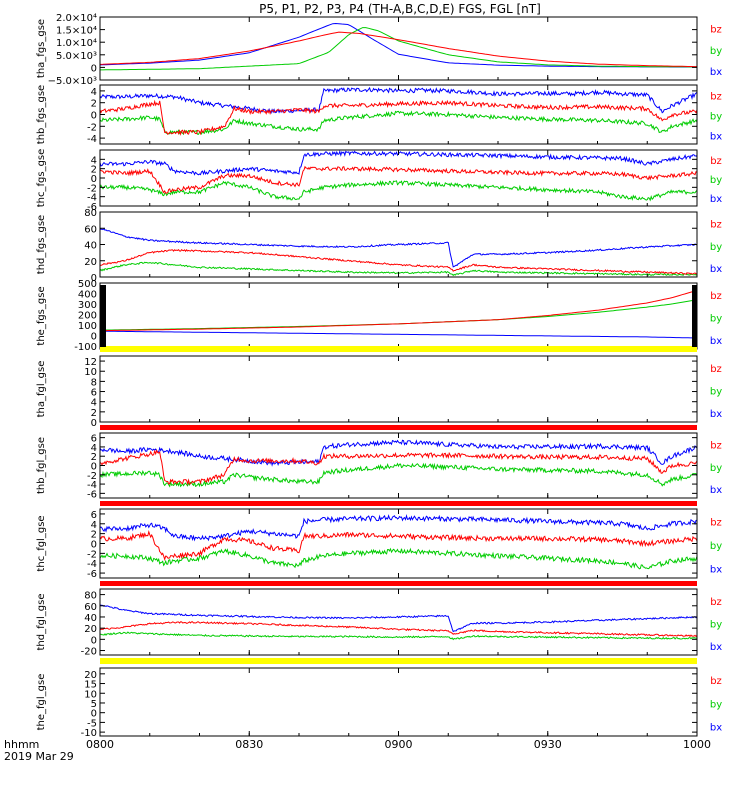  What do you see at coordinates (90, 675) in the screenshot?
I see `y-tick-label: 20` at bounding box center [90, 675].